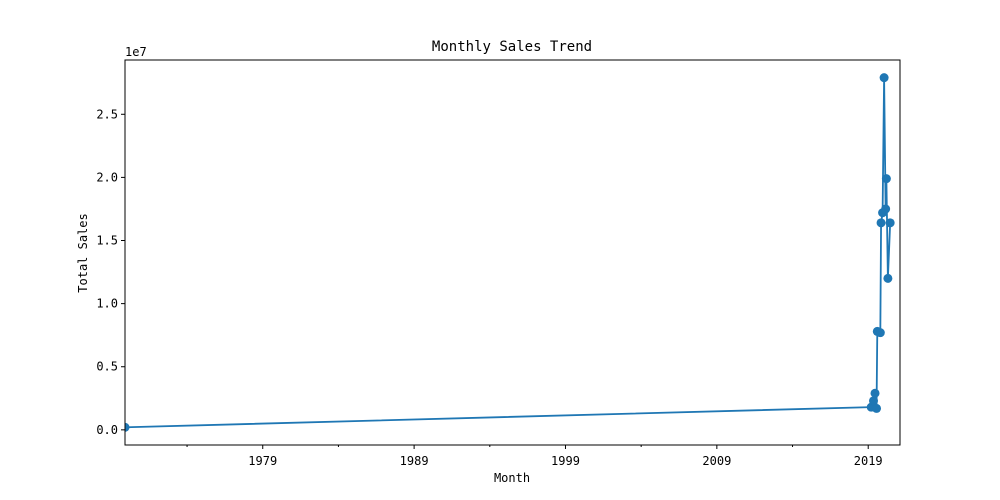 Image resolution: width=1000 pixels, height=500 pixels. What do you see at coordinates (107, 114) in the screenshot?
I see `y-tick-label: 2.5` at bounding box center [107, 114].